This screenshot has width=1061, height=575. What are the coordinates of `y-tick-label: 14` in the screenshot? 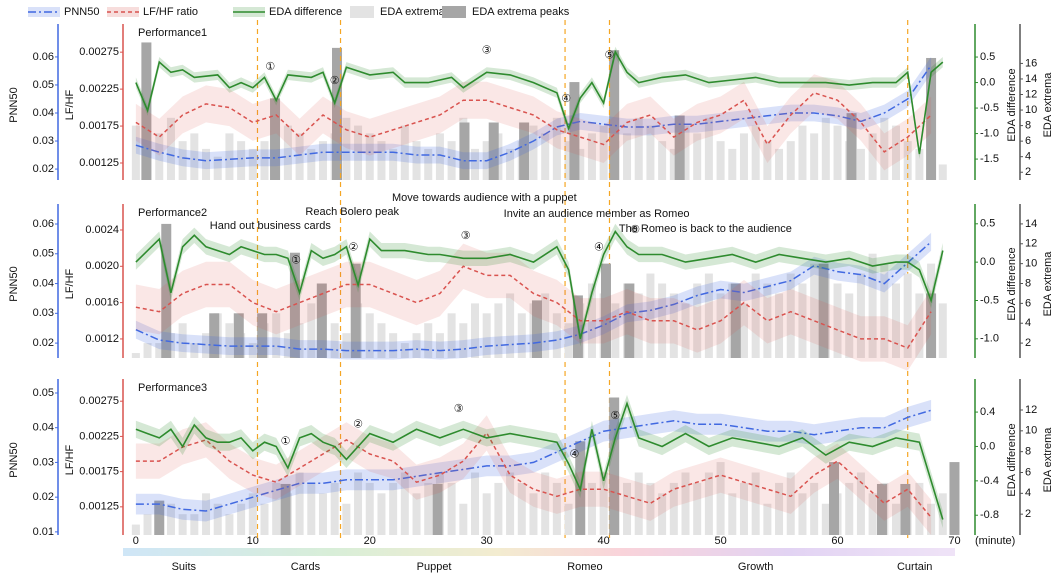 It's located at (1031, 79).